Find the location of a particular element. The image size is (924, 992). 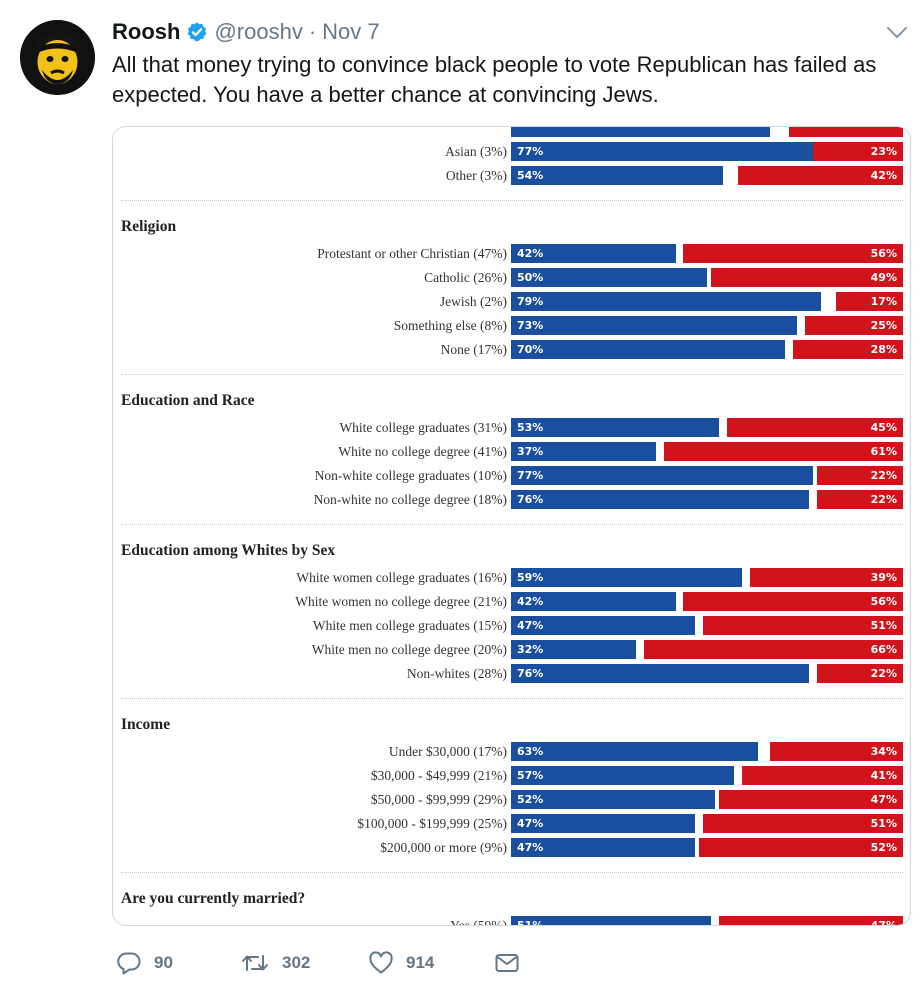

rep-bar: 34% is located at coordinates (836, 751).